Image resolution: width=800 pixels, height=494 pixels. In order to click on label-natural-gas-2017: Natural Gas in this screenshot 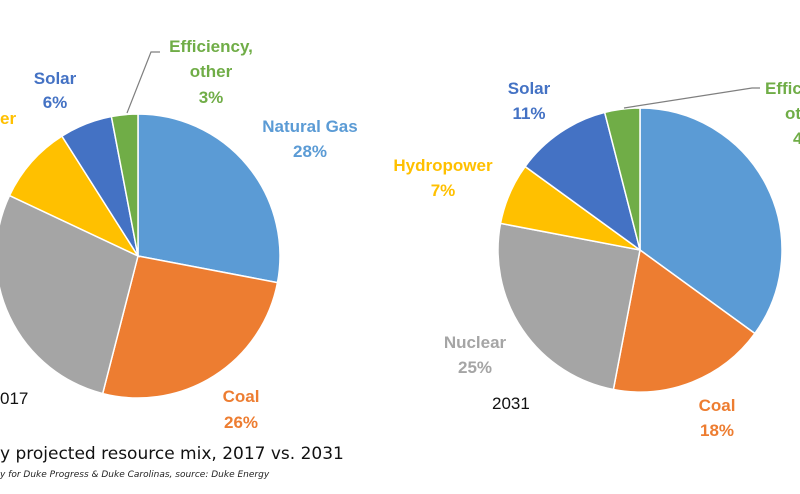, I will do `click(309, 126)`.